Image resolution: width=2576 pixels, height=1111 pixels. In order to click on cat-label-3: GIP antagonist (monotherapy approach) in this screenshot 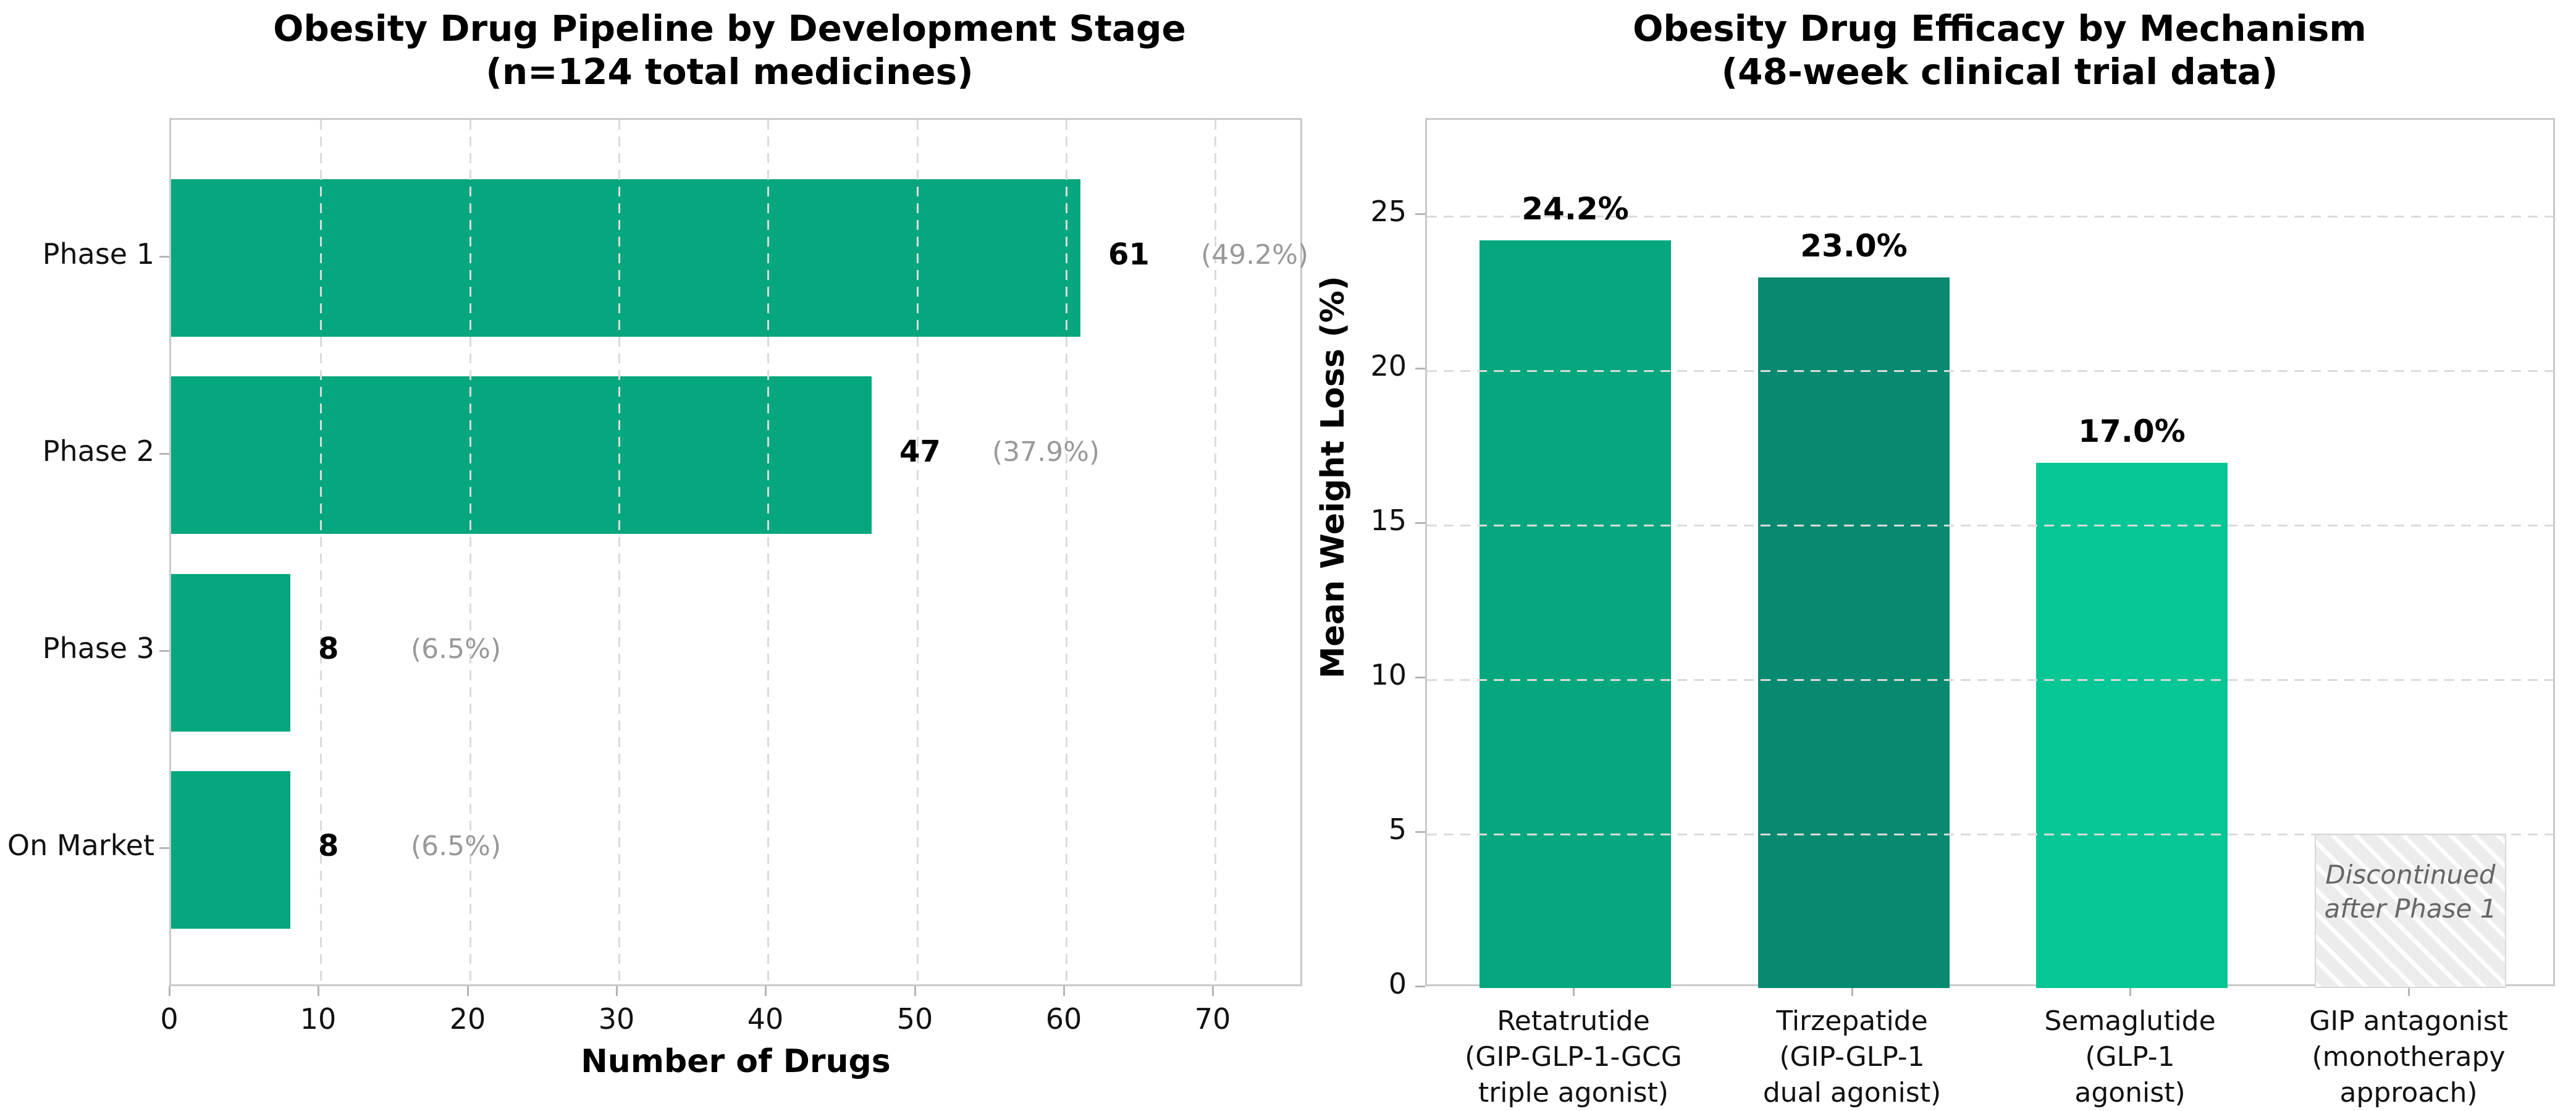, I will do `click(2409, 1057)`.